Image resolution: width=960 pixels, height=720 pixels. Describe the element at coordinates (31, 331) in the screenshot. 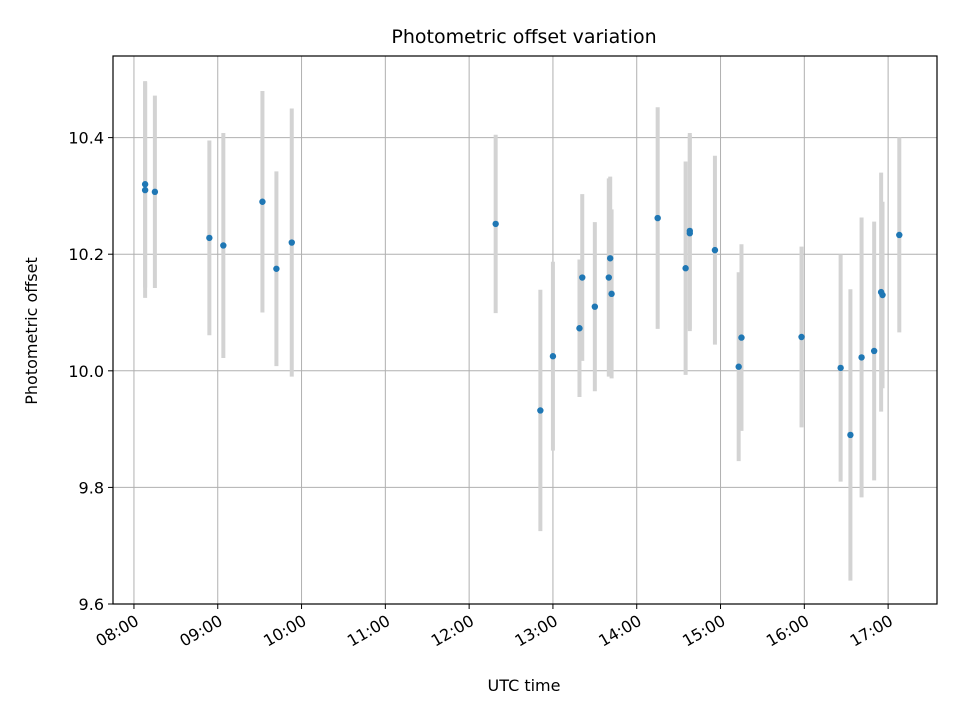

I see `y-axis-label: Photometric offset` at that location.